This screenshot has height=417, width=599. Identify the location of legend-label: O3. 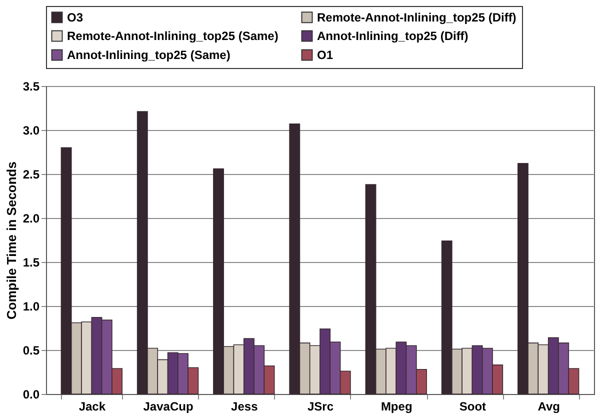
(75, 17).